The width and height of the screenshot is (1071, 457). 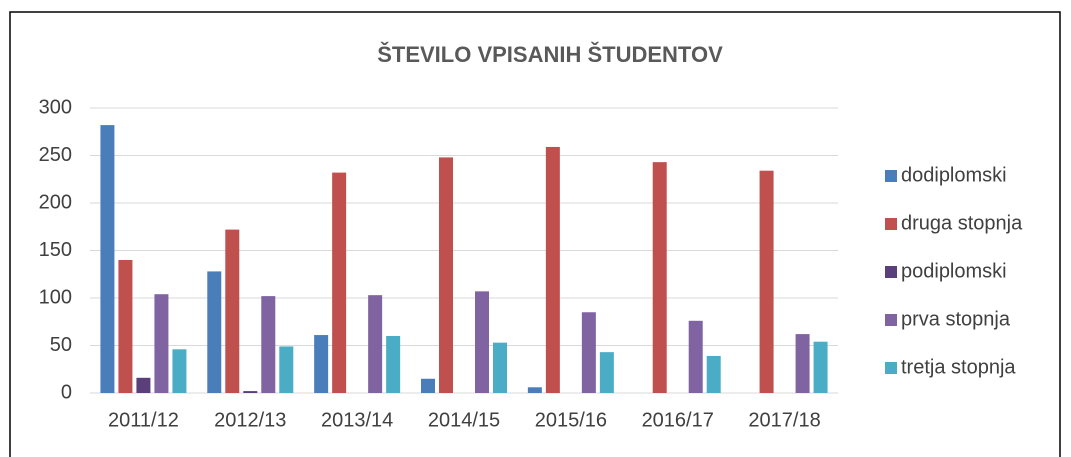 I want to click on y-tick-label: 300, so click(x=55, y=107).